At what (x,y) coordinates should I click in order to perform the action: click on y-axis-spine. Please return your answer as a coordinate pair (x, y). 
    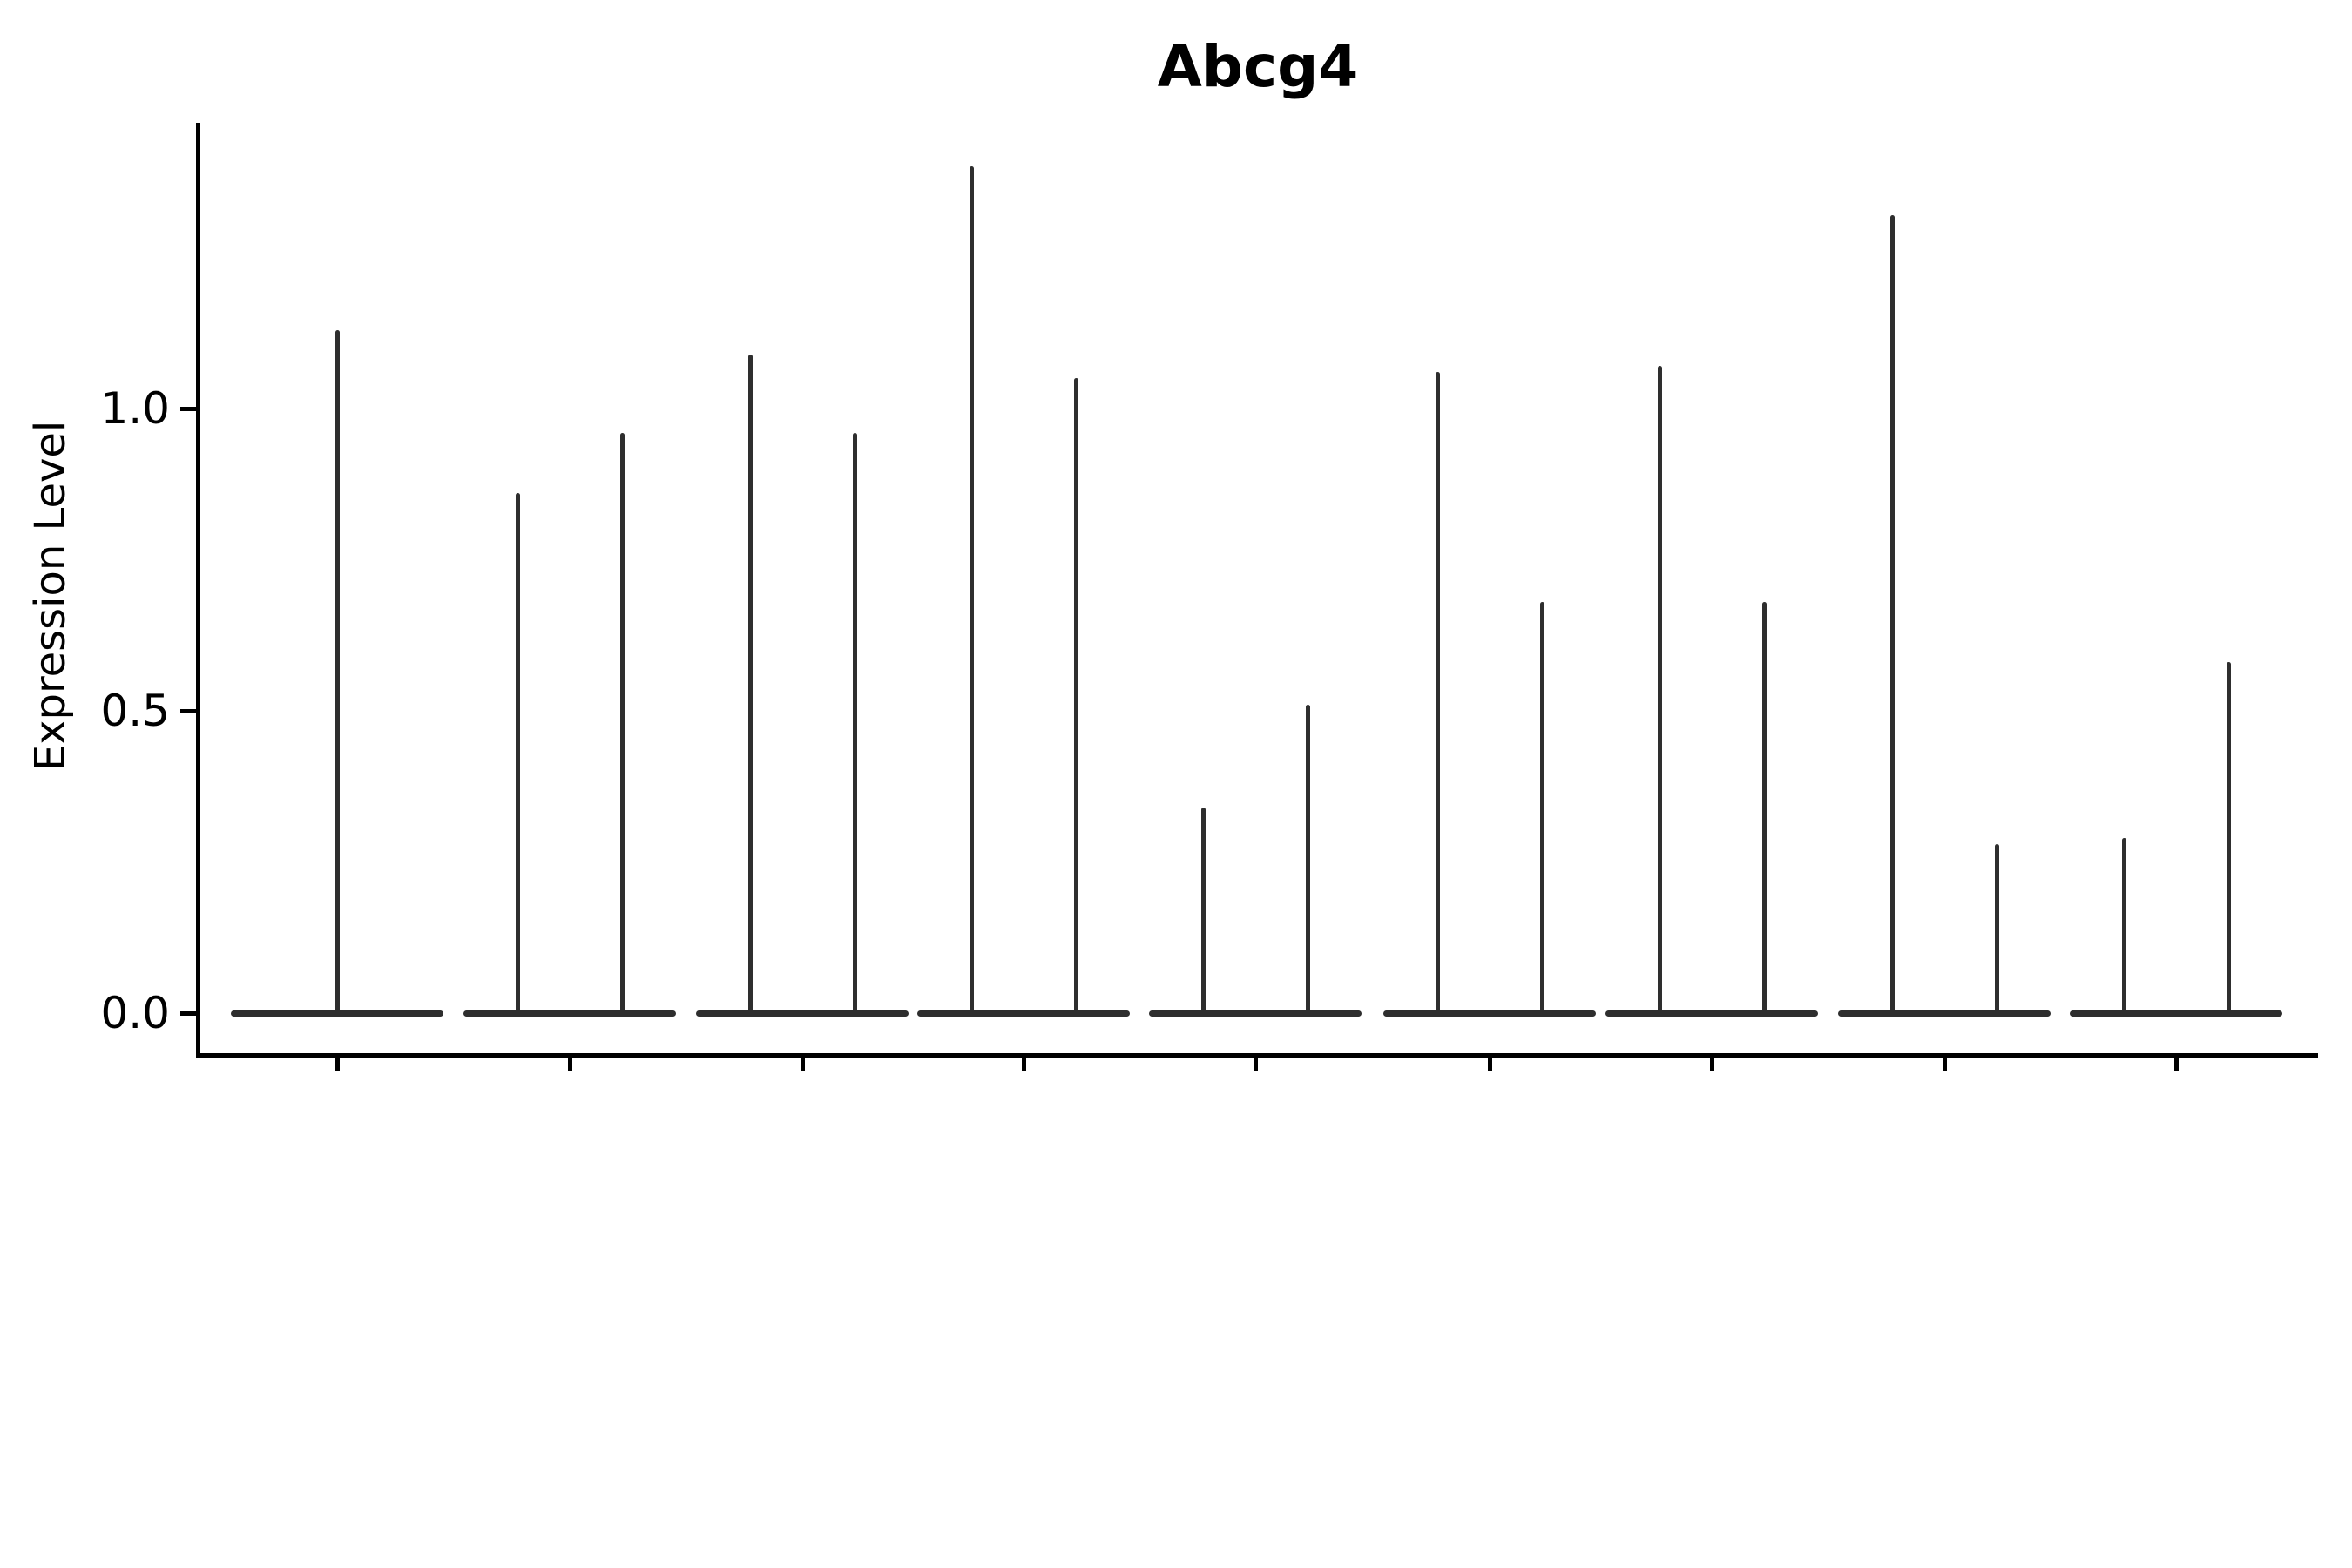
    Looking at the image, I should click on (198, 590).